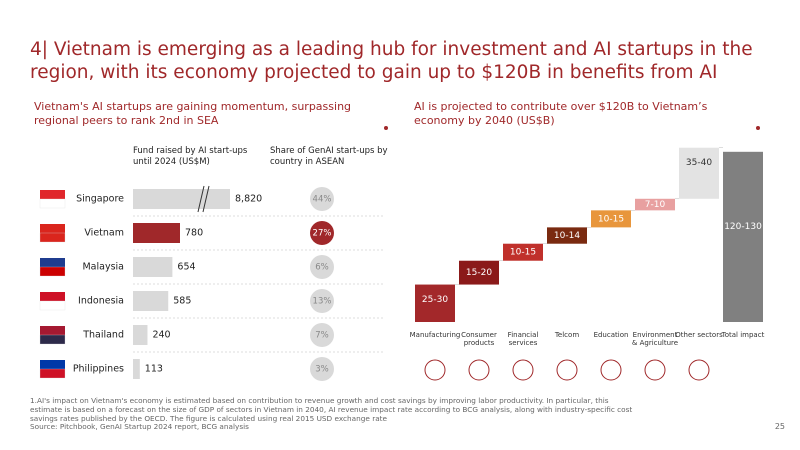  Describe the element at coordinates (699, 335) in the screenshot. I see `category-label: Other sectors` at that location.